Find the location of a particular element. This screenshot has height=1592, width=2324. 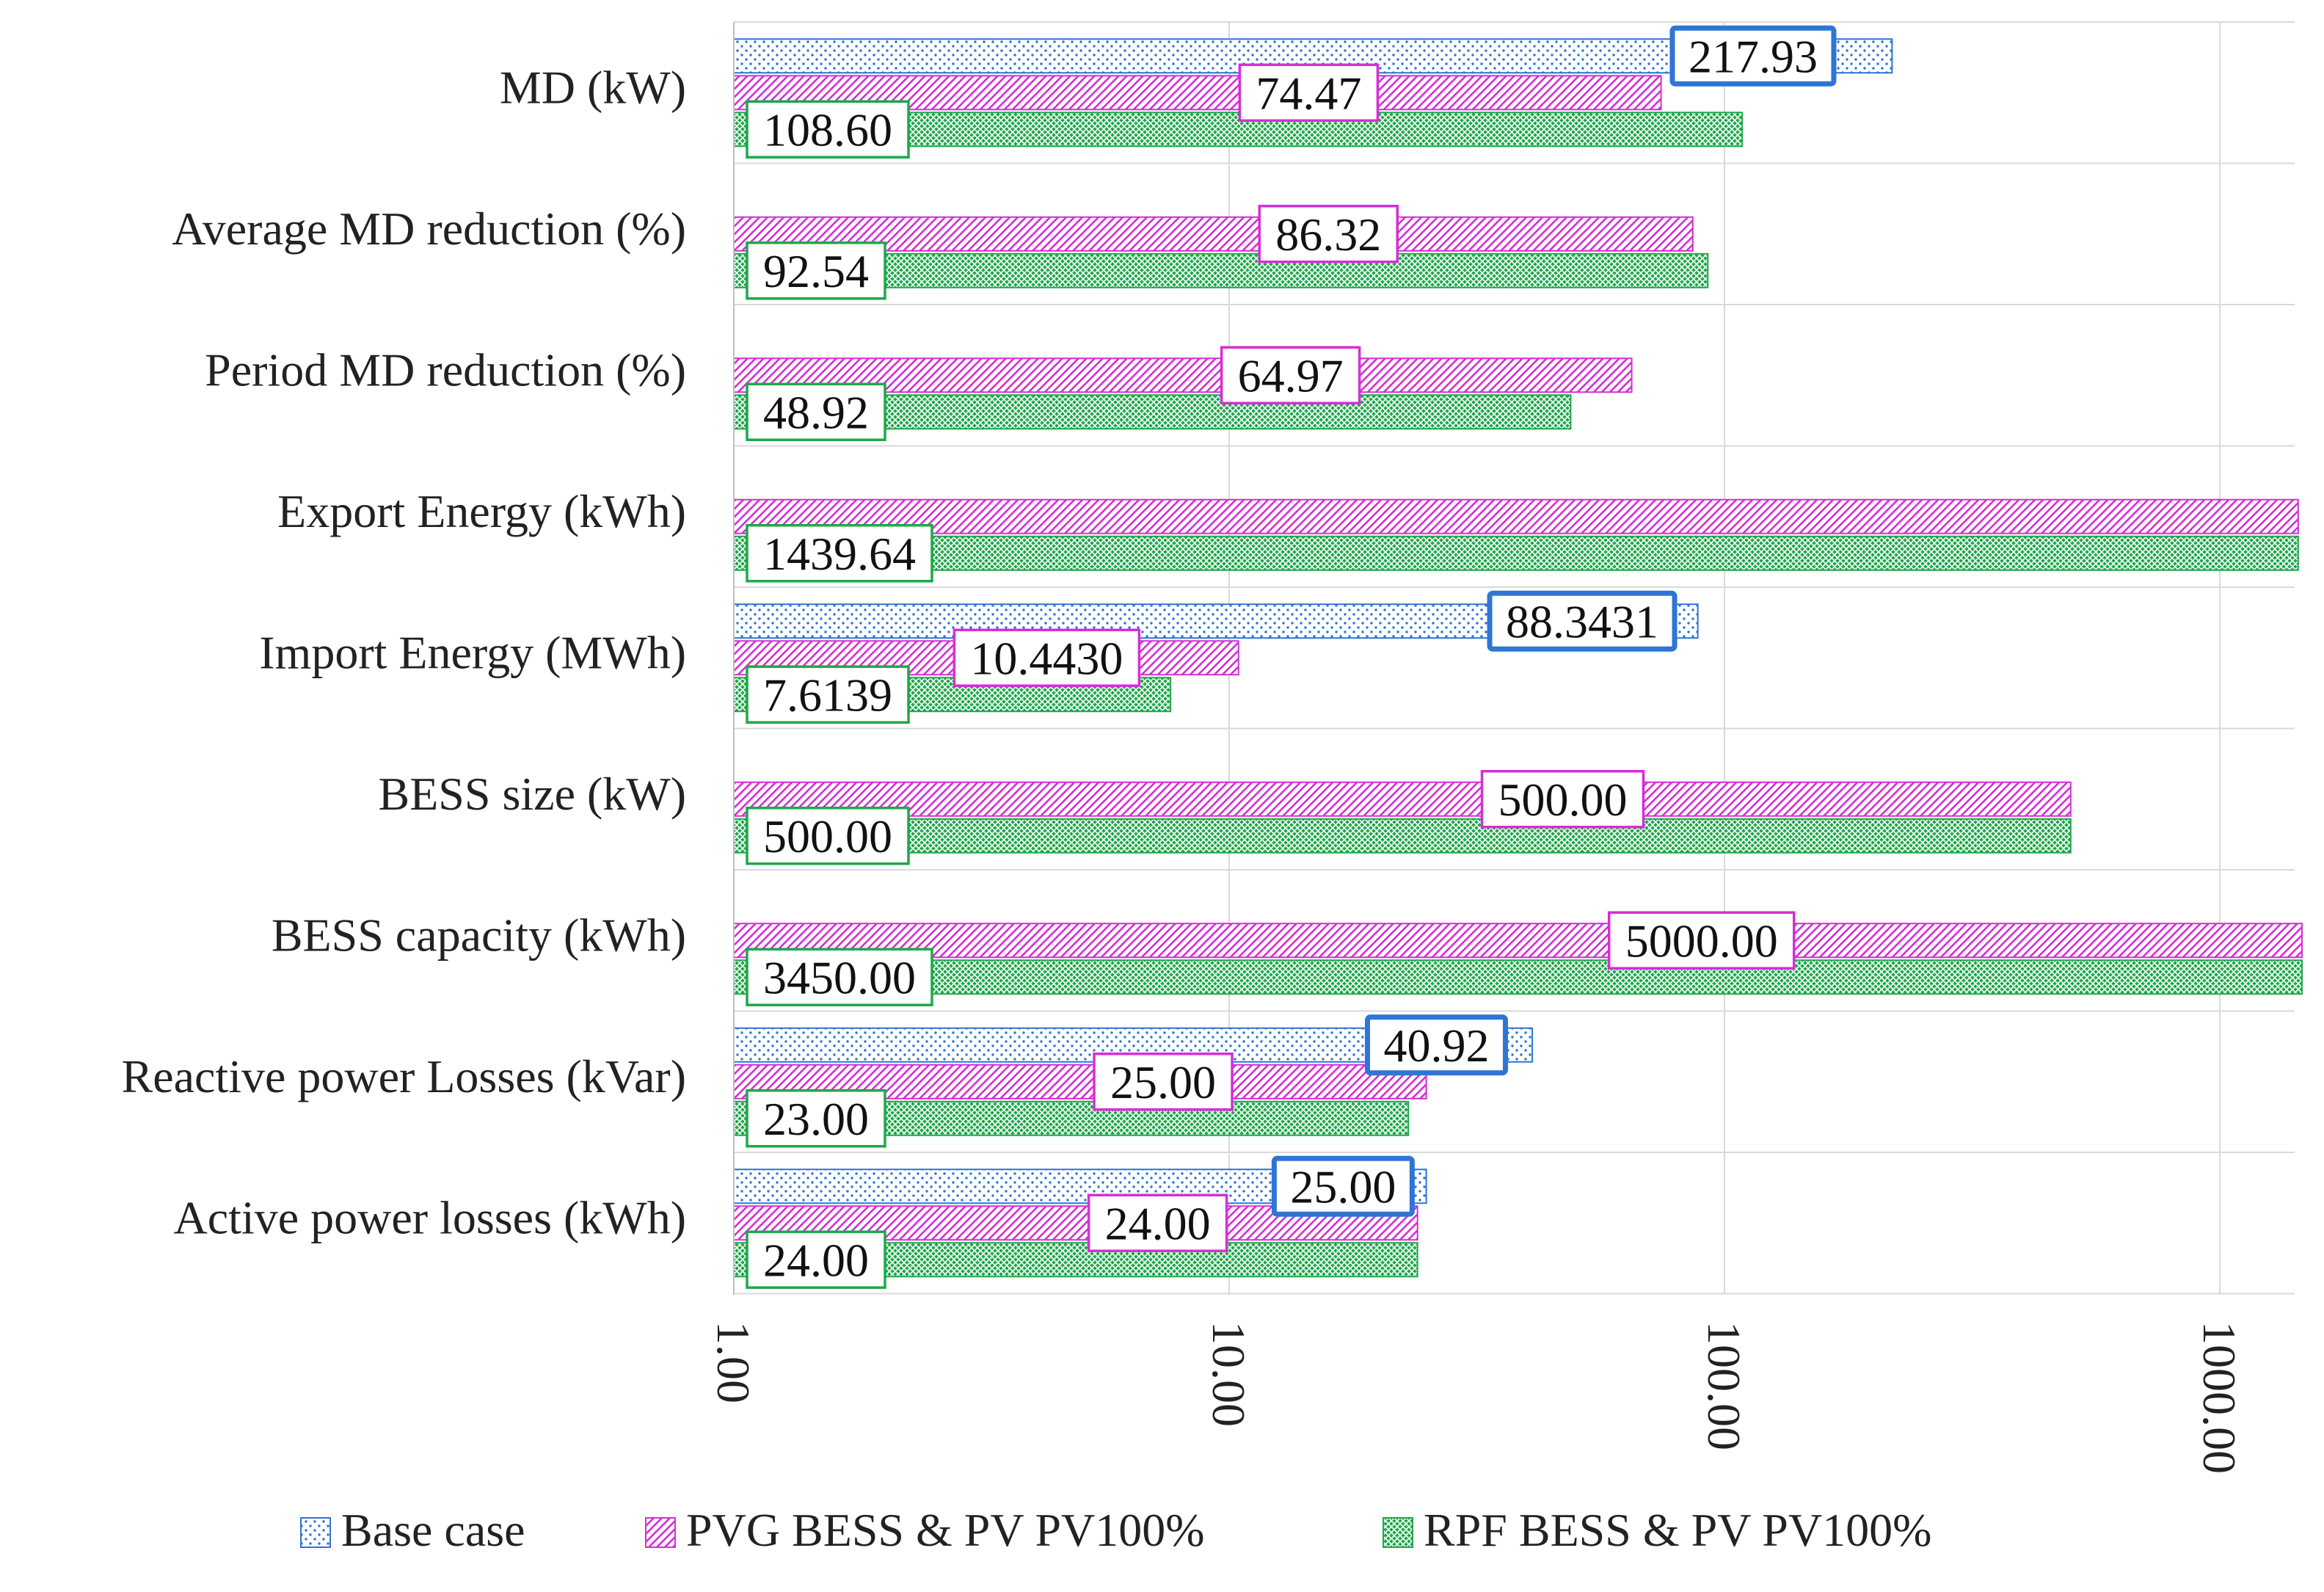

x-tick-label: 1000.00 is located at coordinates (2219, 1397).